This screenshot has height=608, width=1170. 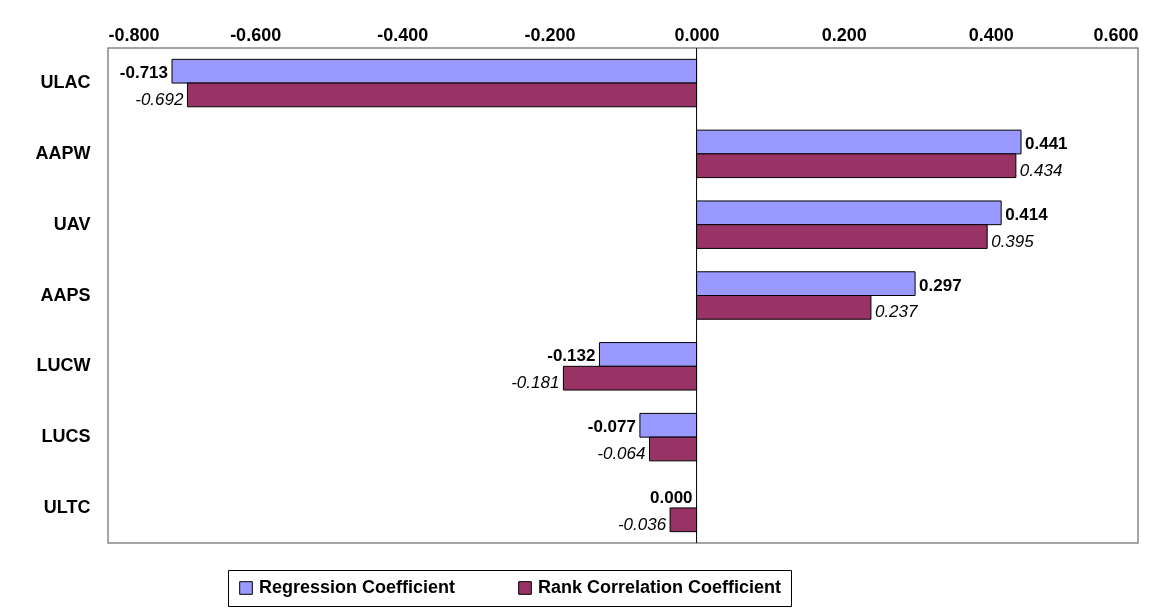 I want to click on data-label: -0.064, so click(x=621, y=453).